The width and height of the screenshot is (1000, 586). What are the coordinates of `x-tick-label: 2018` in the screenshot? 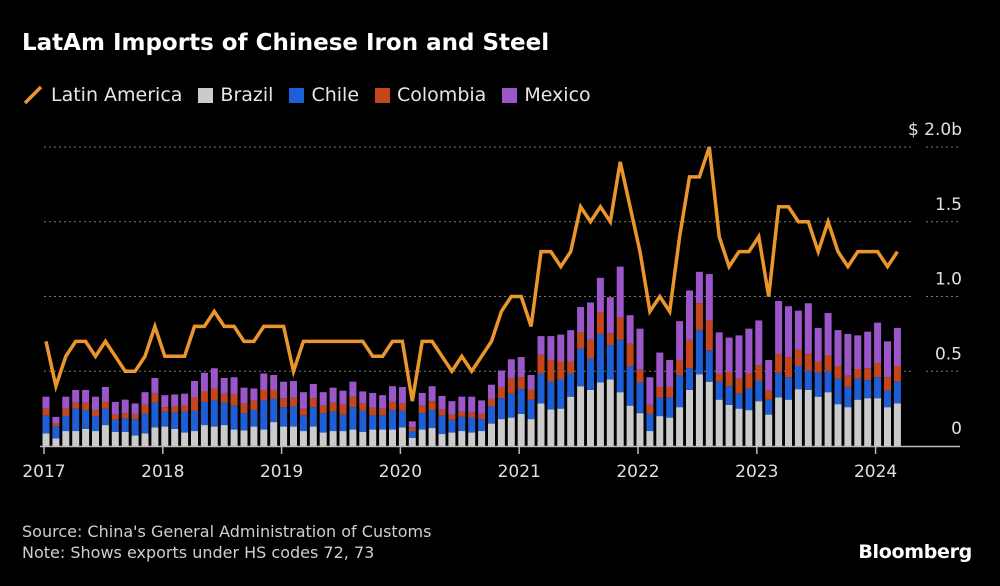 It's located at (162, 472).